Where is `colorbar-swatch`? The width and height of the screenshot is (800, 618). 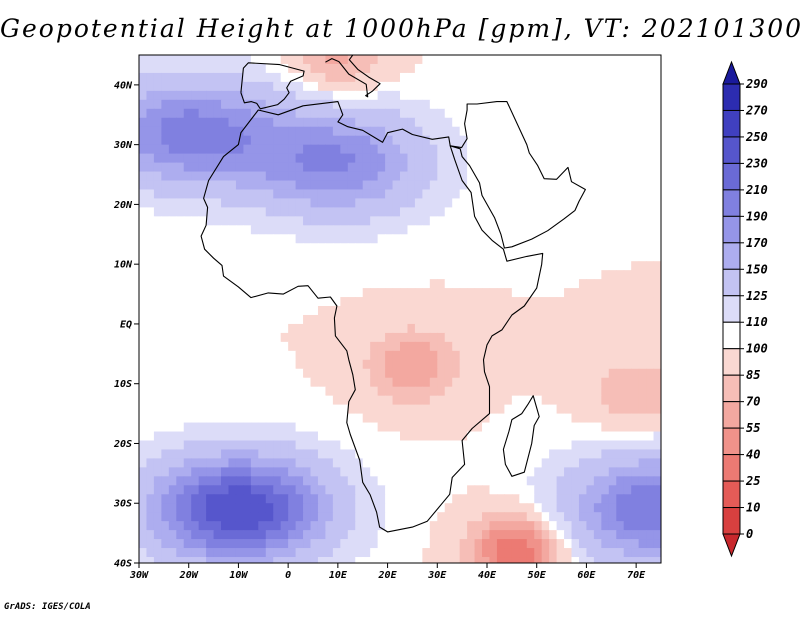
colorbar-swatch is located at coordinates (731, 494).